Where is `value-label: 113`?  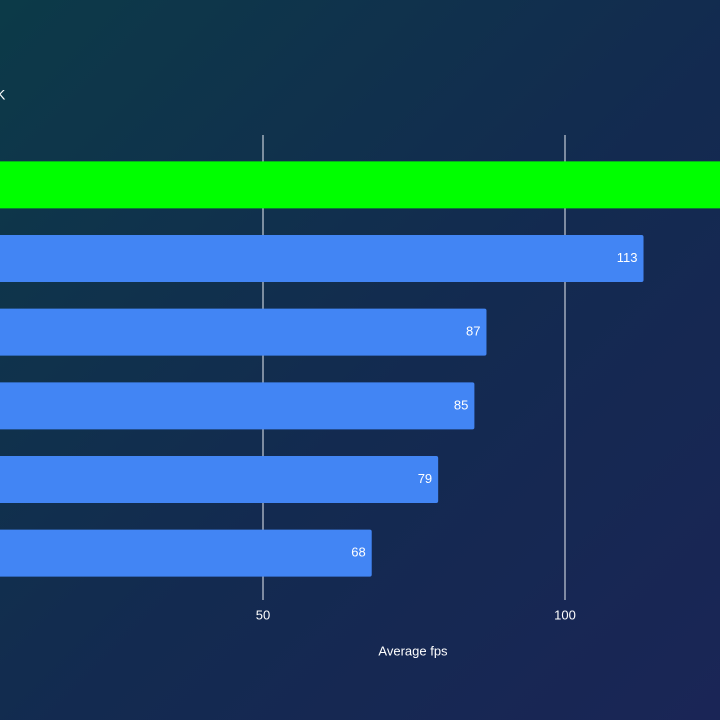
value-label: 113 is located at coordinates (627, 257).